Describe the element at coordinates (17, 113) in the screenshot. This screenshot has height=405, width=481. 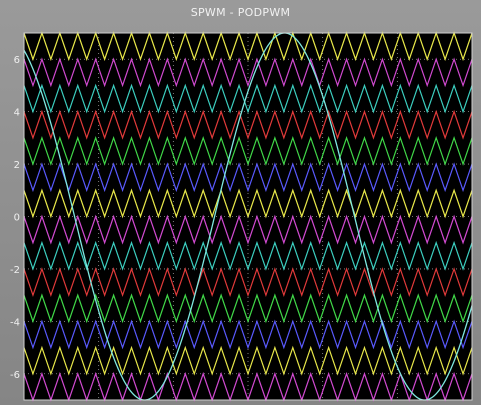
I see `y-tick-label: 4` at that location.